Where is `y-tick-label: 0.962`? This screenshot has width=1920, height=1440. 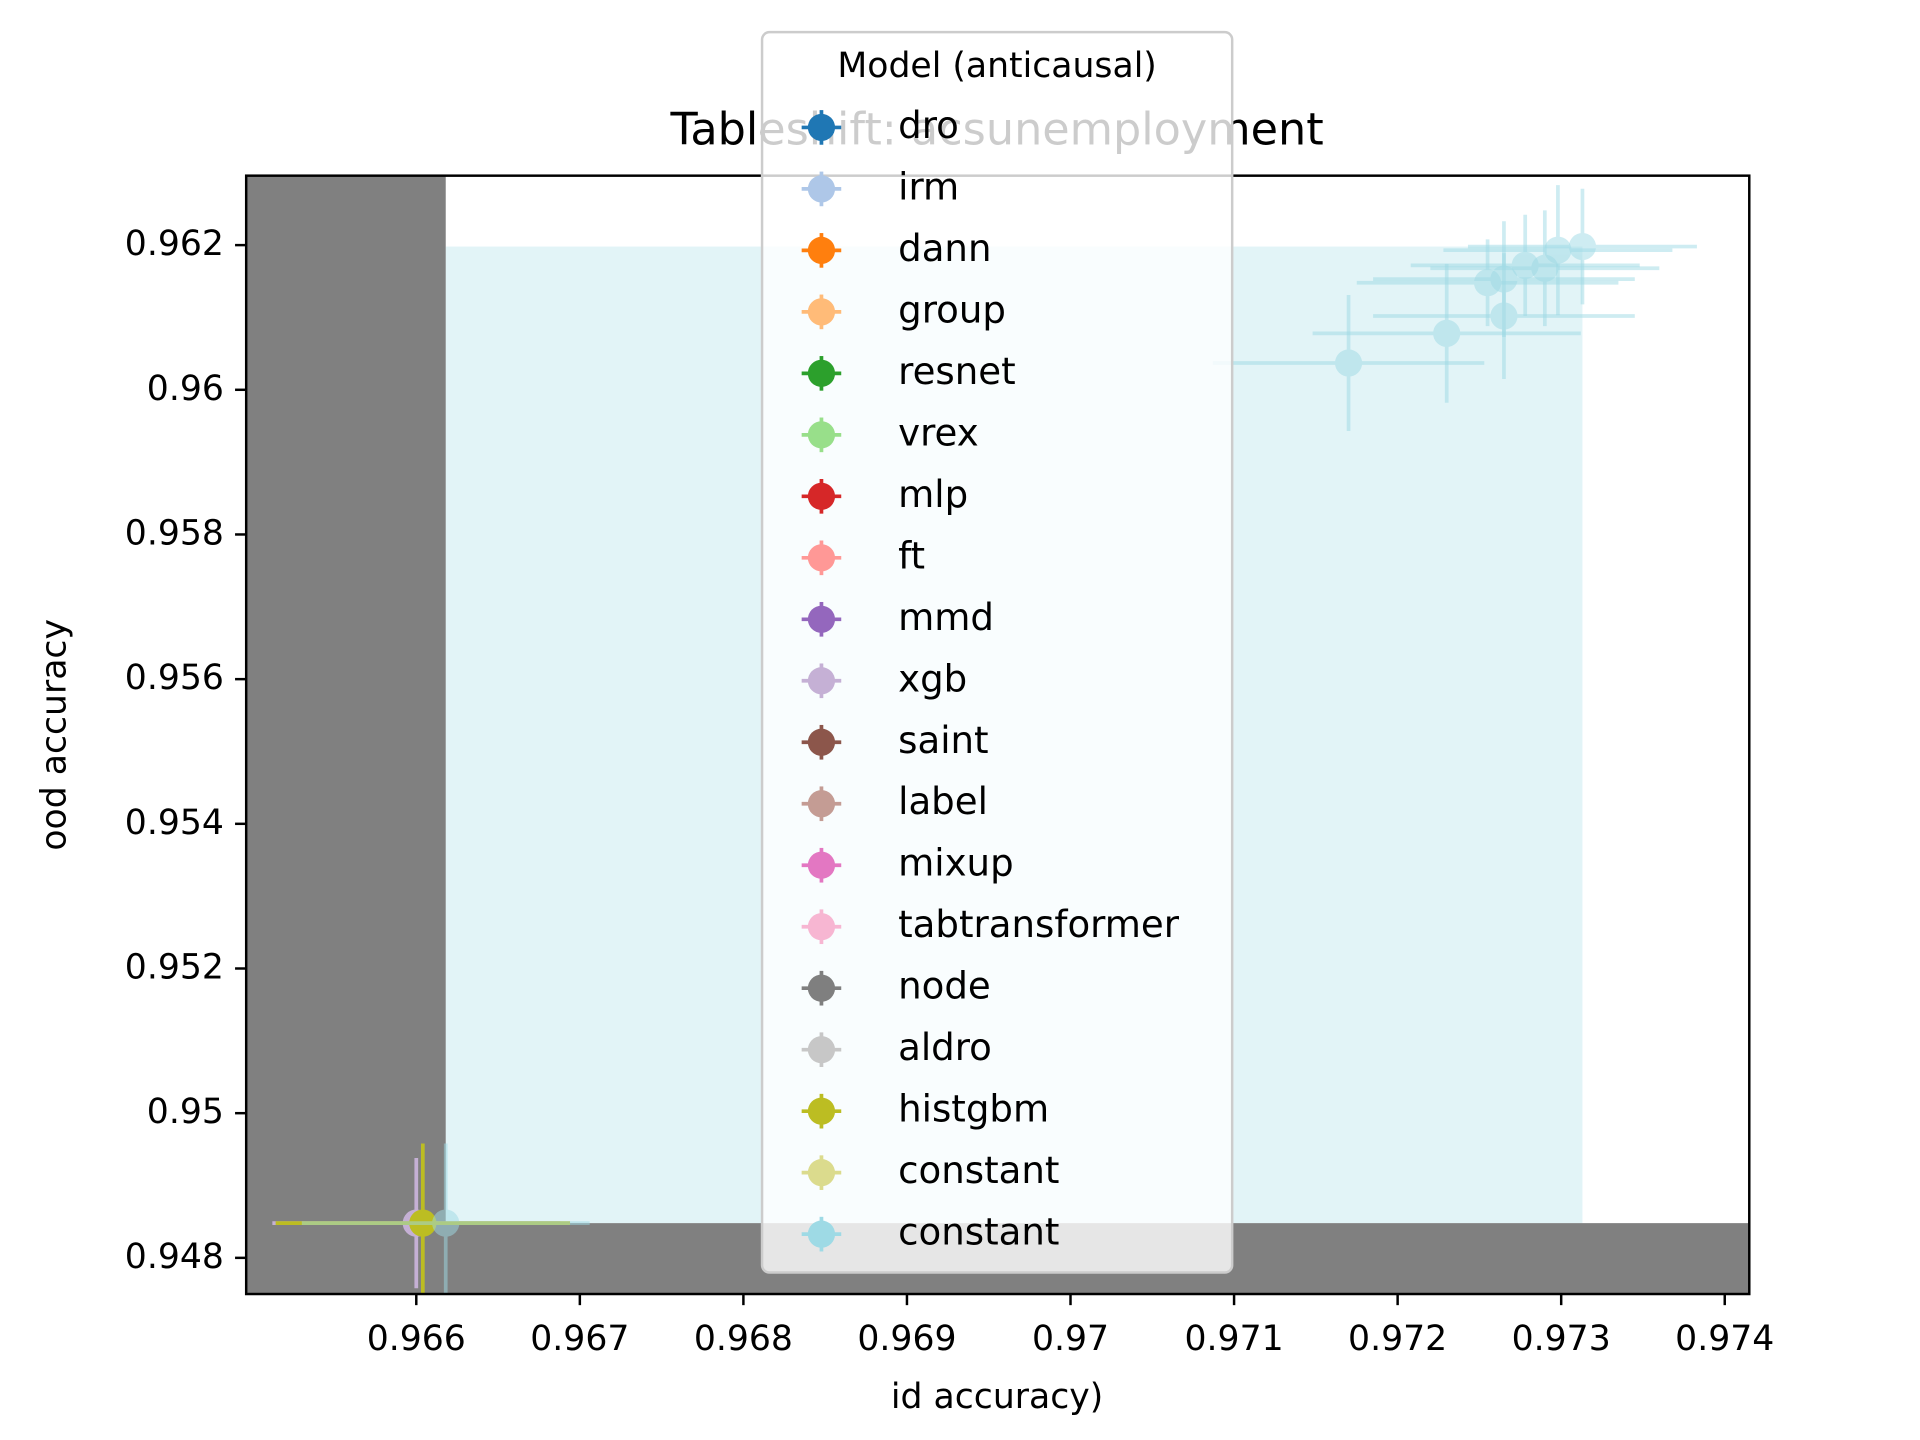 y-tick-label: 0.962 is located at coordinates (174, 244).